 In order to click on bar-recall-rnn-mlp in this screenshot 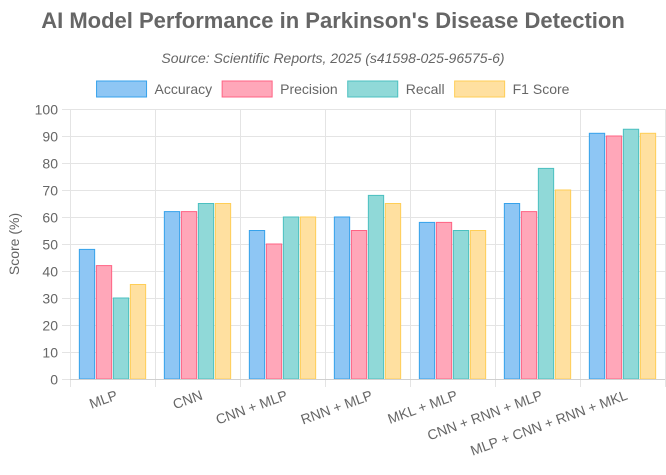, I will do `click(376, 287)`.